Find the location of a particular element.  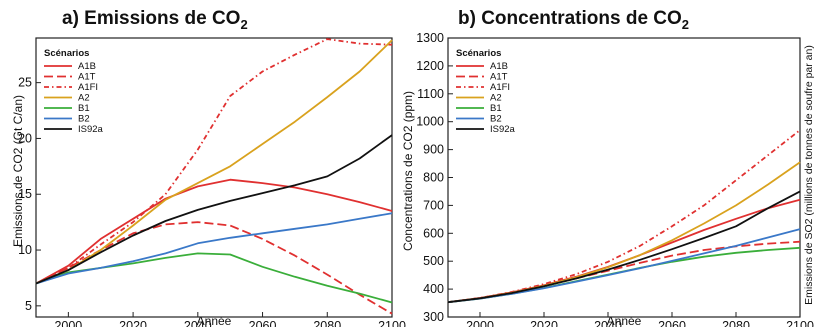

y-tick-label: 600 is located at coordinates (433, 233).